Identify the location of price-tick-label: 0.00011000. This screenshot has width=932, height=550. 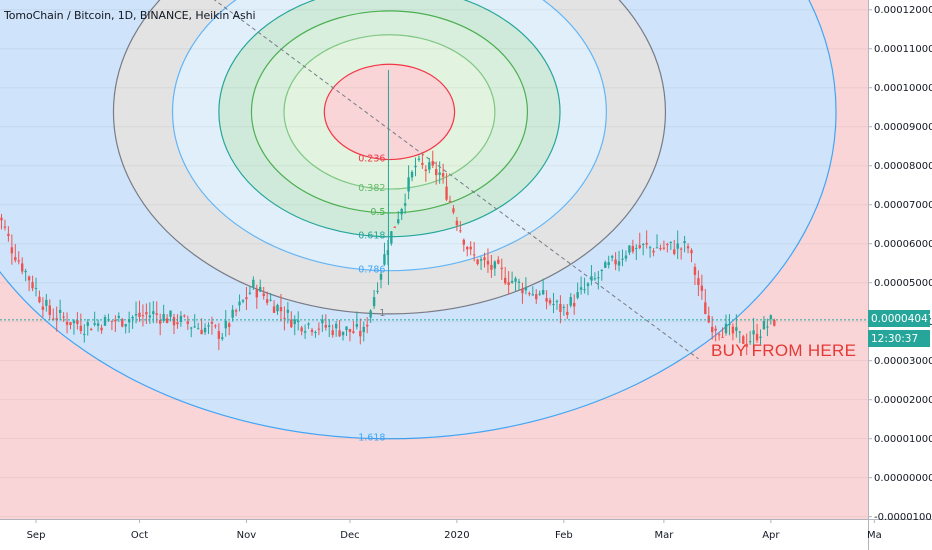
(903, 49).